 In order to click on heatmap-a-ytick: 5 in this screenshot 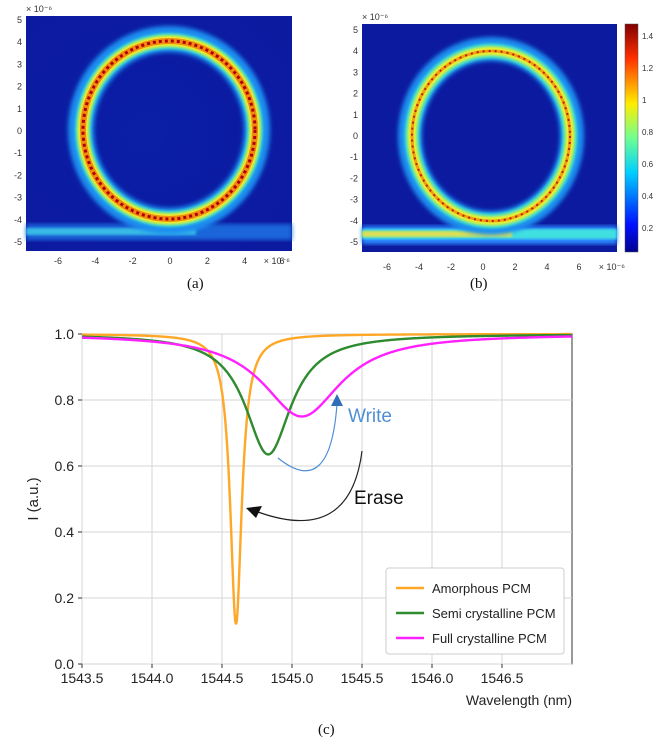, I will do `click(19, 20)`.